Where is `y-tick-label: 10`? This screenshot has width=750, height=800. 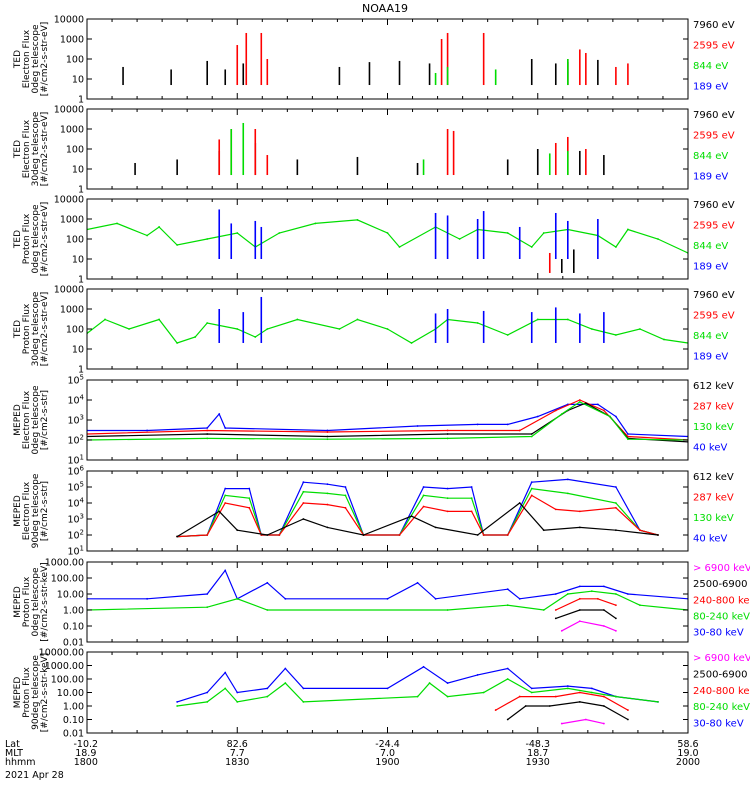
y-tick-label: 10 is located at coordinates (78, 80).